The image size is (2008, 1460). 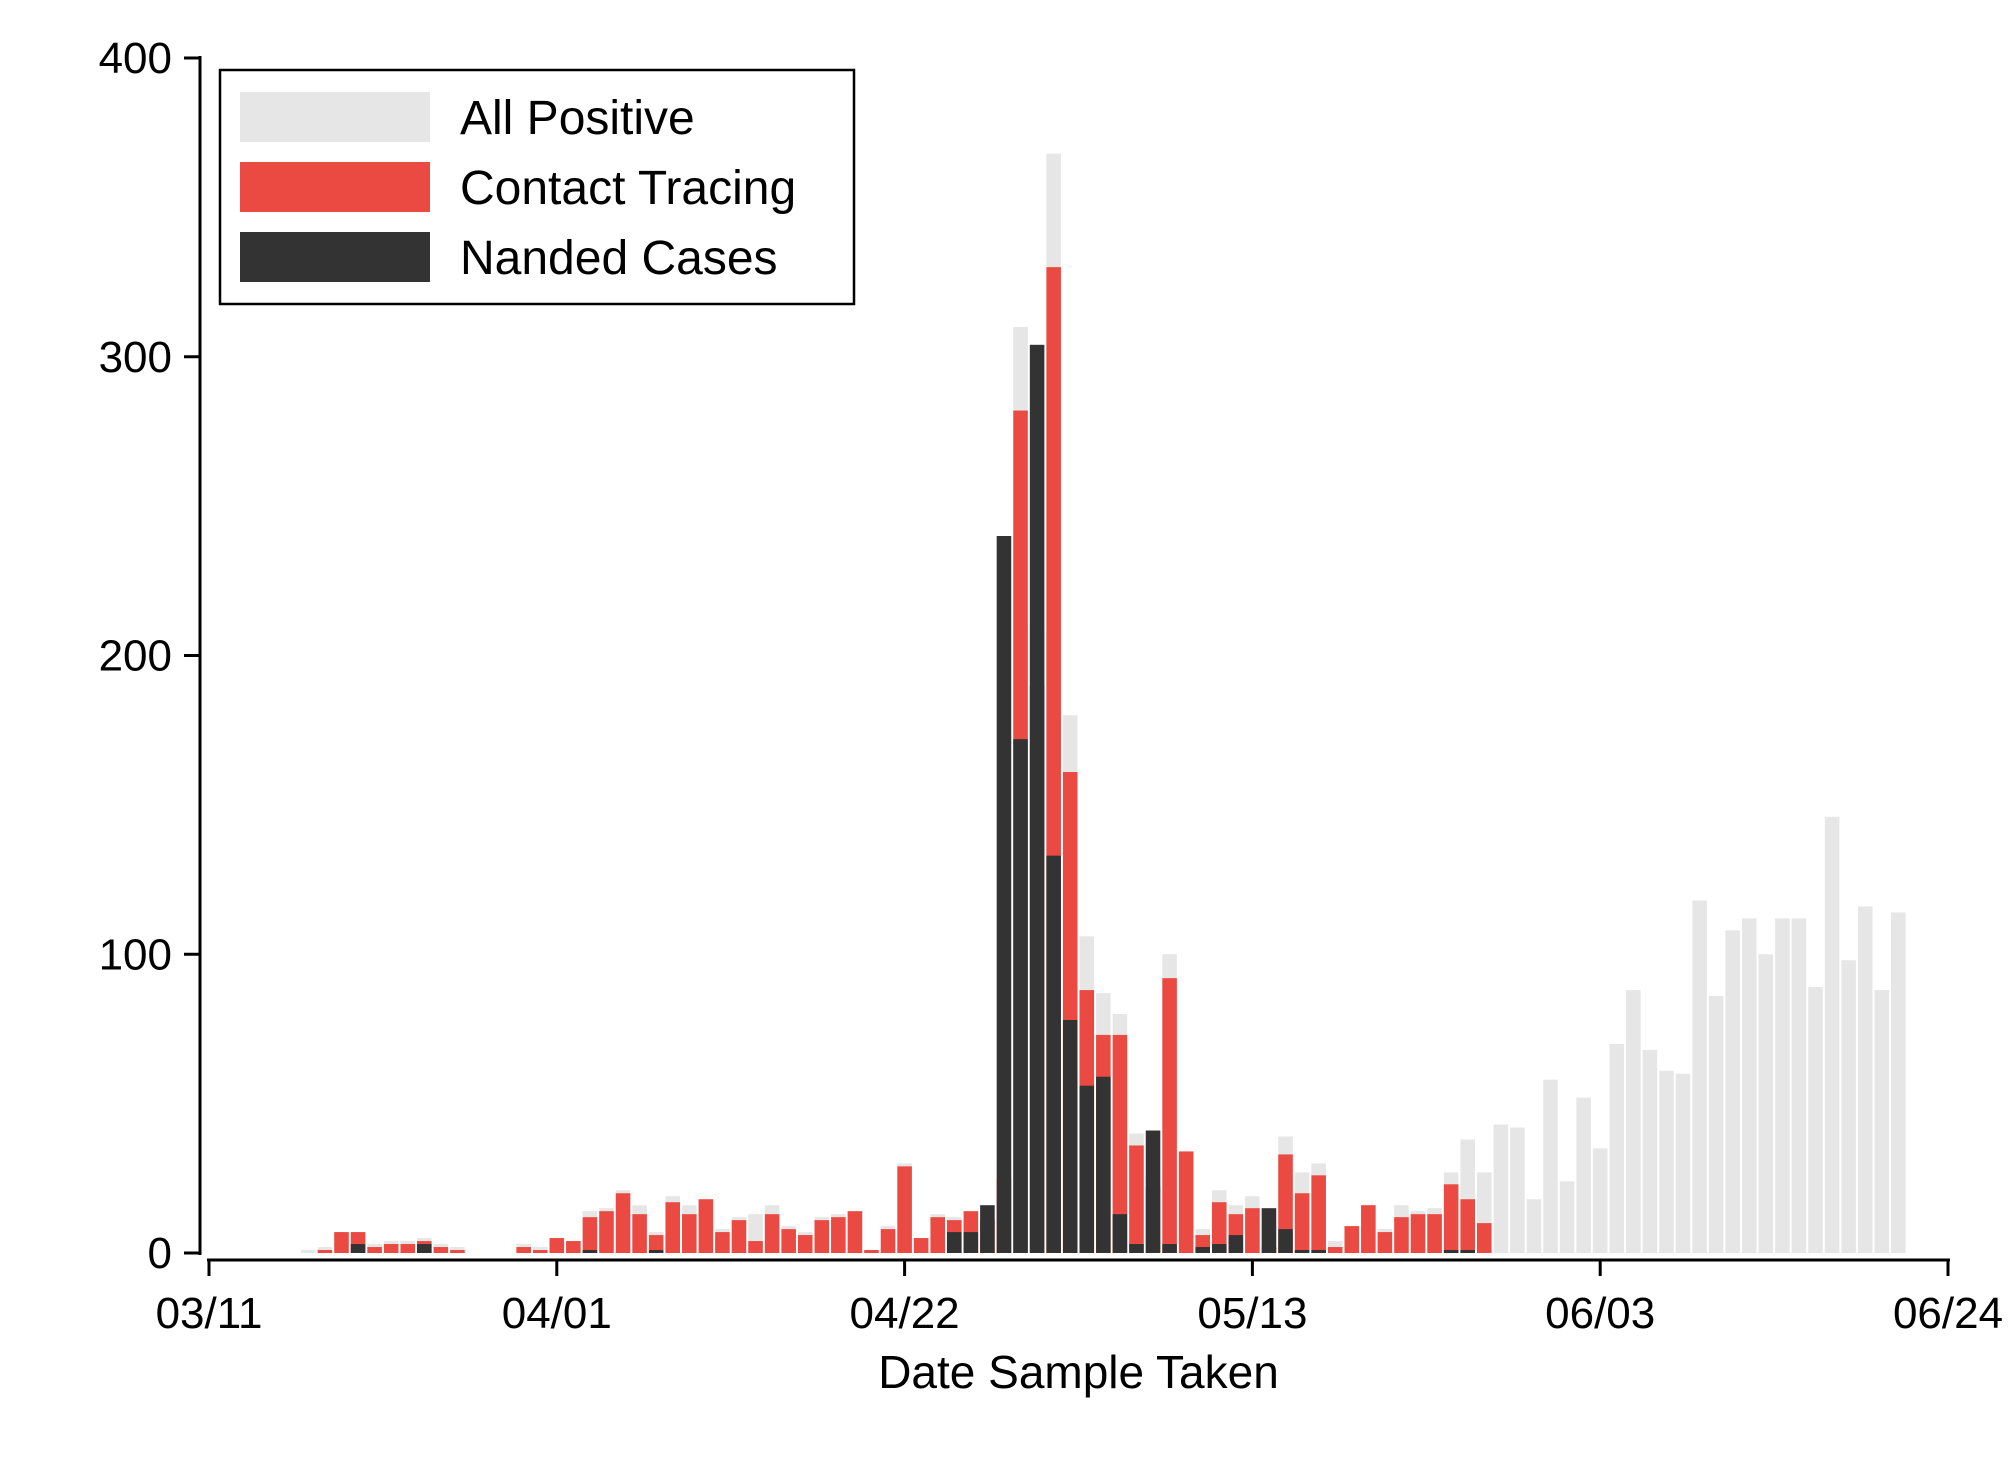 What do you see at coordinates (557, 1313) in the screenshot?
I see `x-tick-label: 04/01` at bounding box center [557, 1313].